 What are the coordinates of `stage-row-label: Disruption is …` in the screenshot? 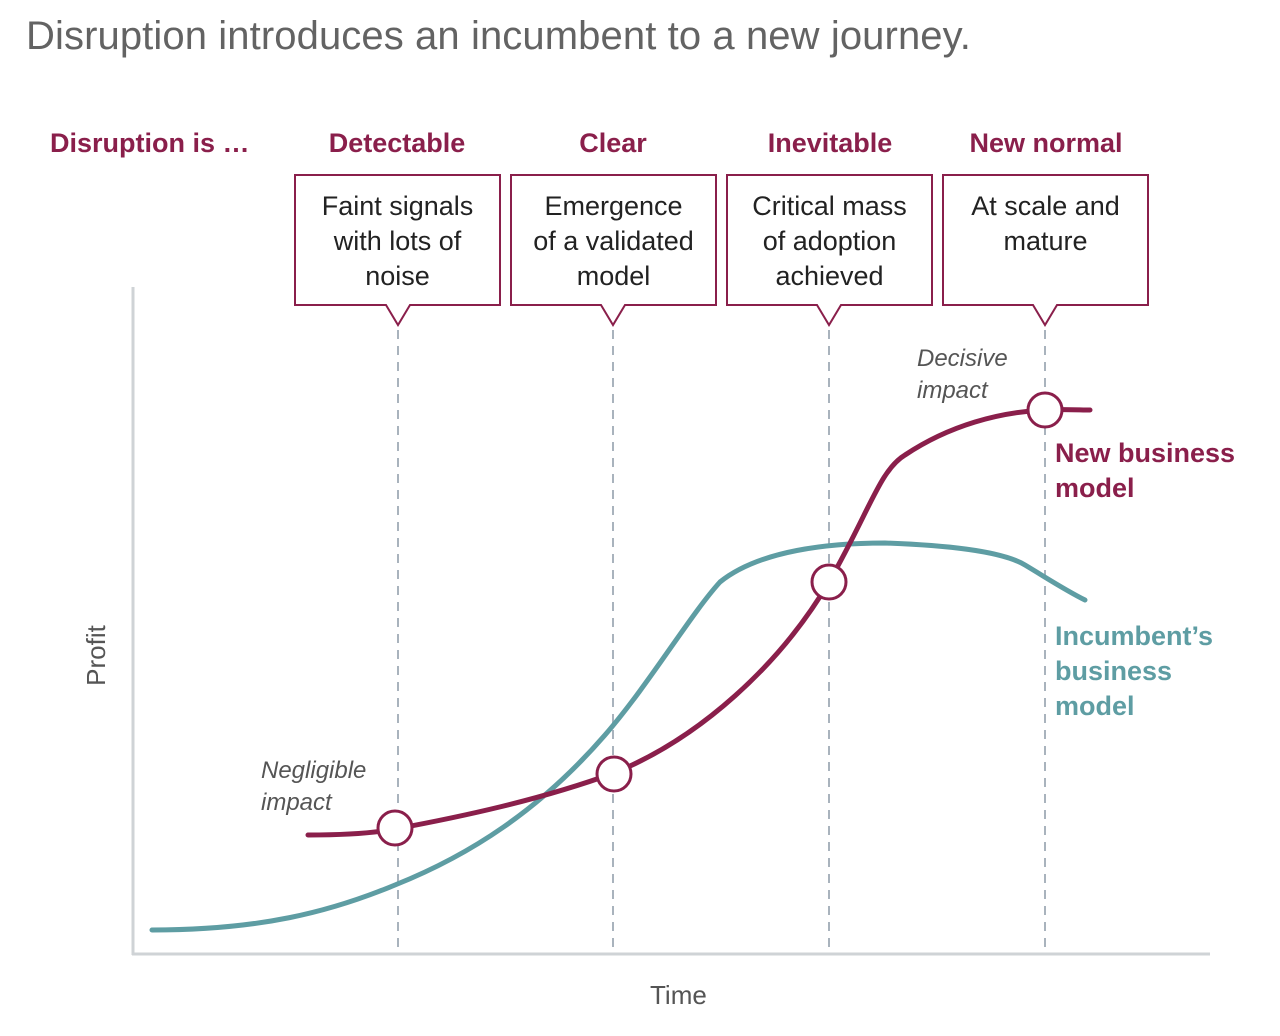 It's located at (150, 143).